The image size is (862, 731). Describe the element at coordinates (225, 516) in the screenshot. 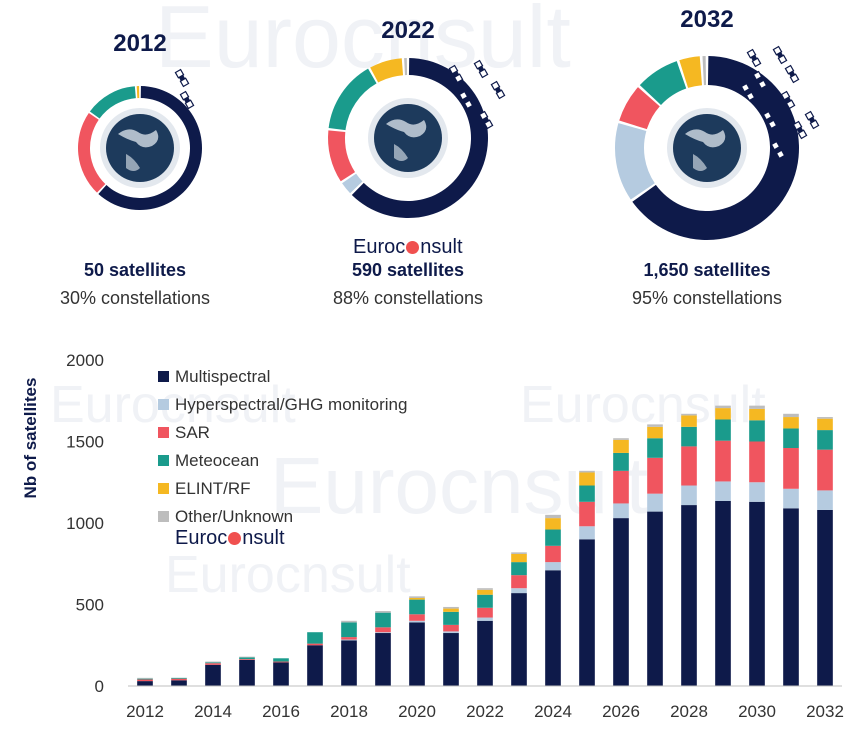

I see `legend-item: Other/Unknown` at that location.